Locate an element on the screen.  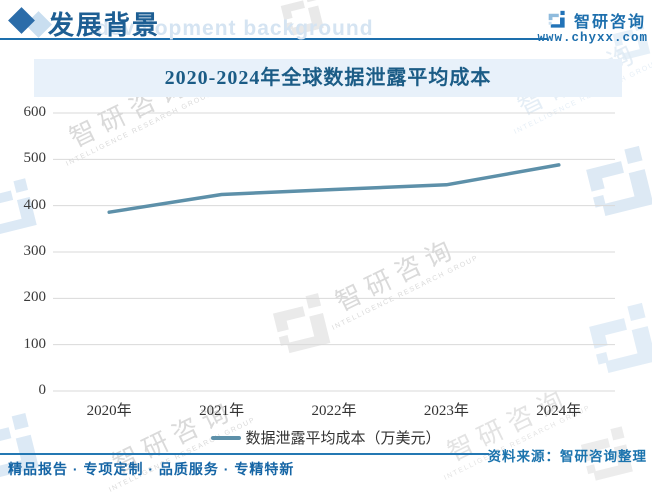
brand-name: 智研咨询 is located at coordinates (609, 22).